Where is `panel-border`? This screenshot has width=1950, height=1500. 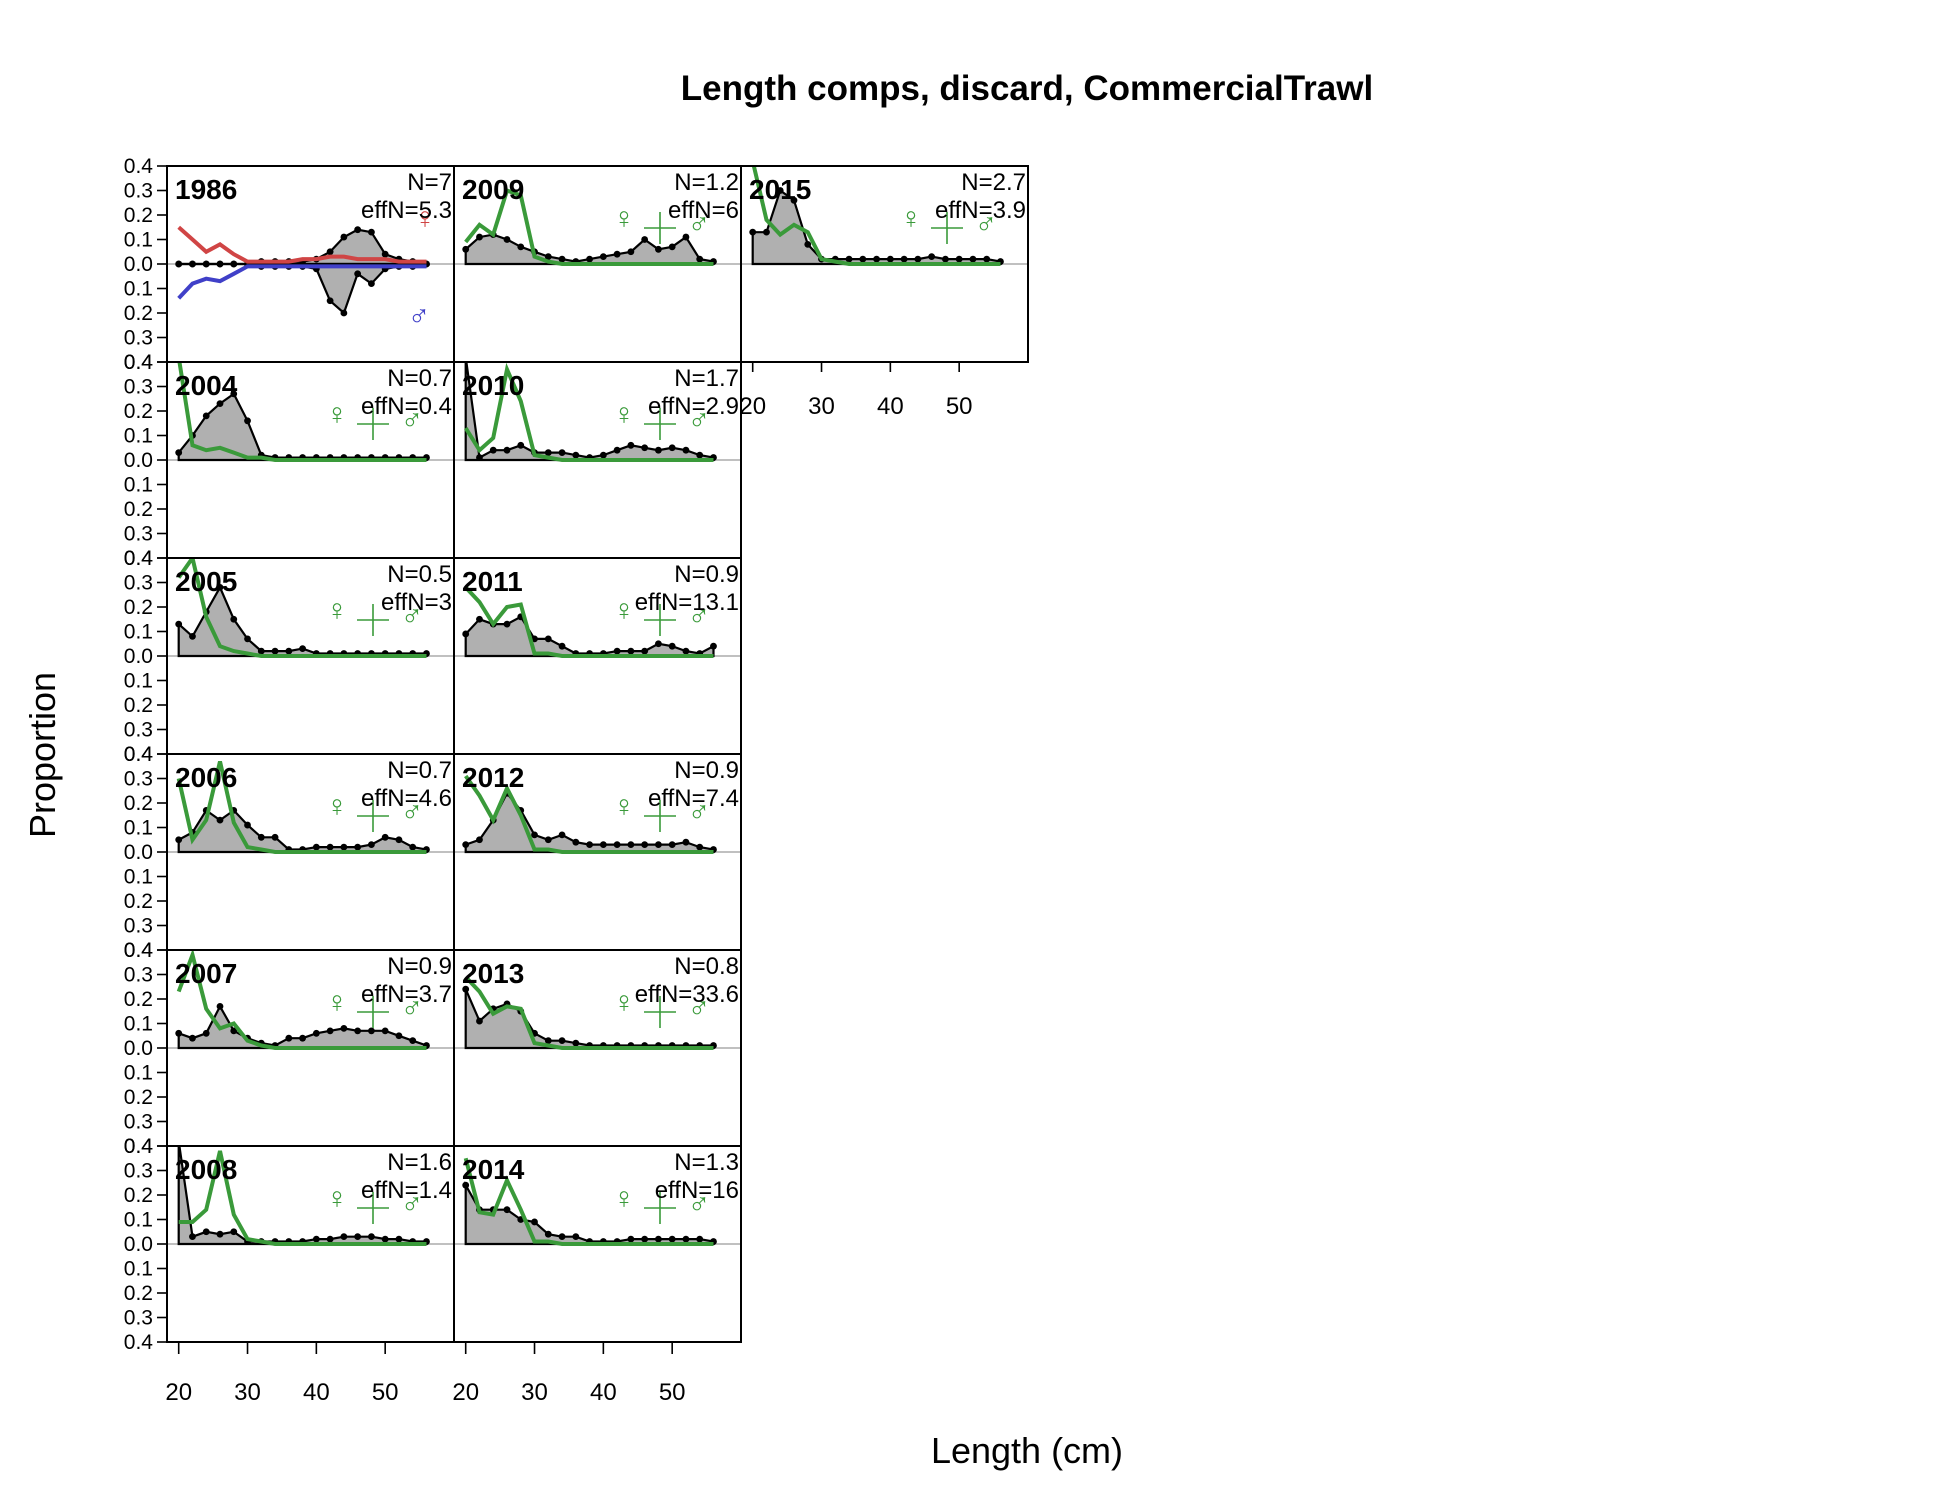 panel-border is located at coordinates (884, 264).